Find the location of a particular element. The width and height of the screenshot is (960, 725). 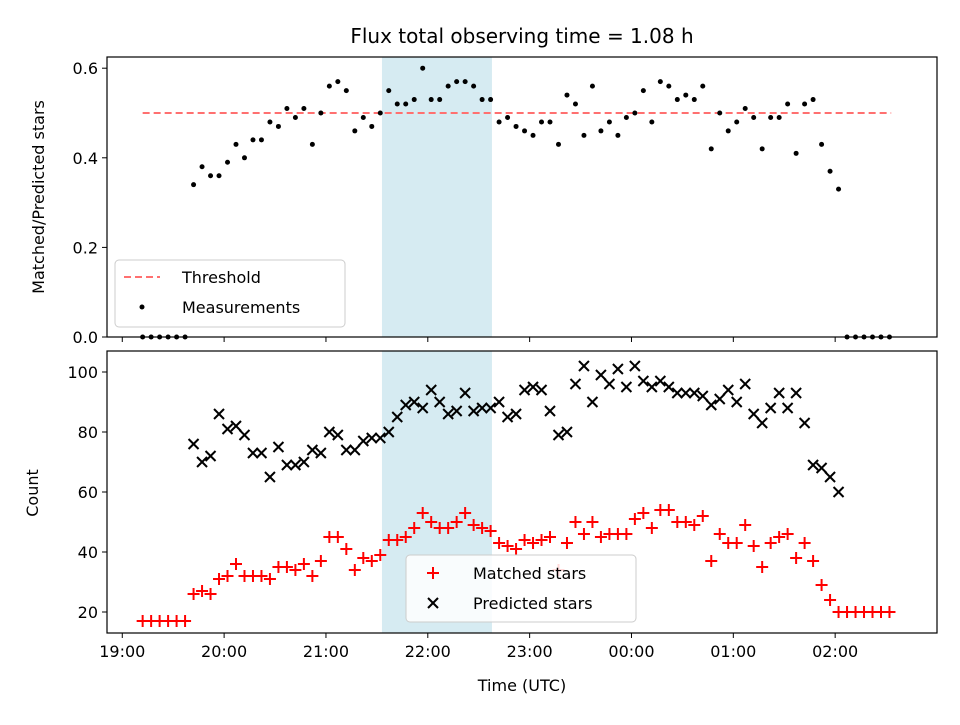

bottom-legend-box is located at coordinates (521, 588).